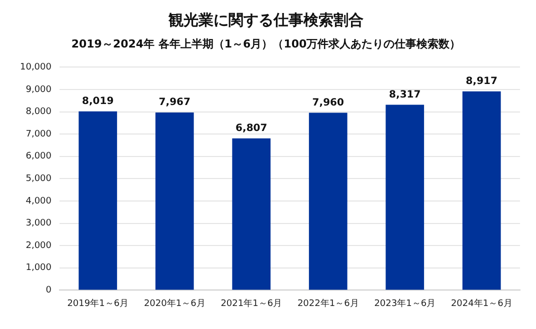  What do you see at coordinates (482, 81) in the screenshot?
I see `data-label: 8,917` at bounding box center [482, 81].